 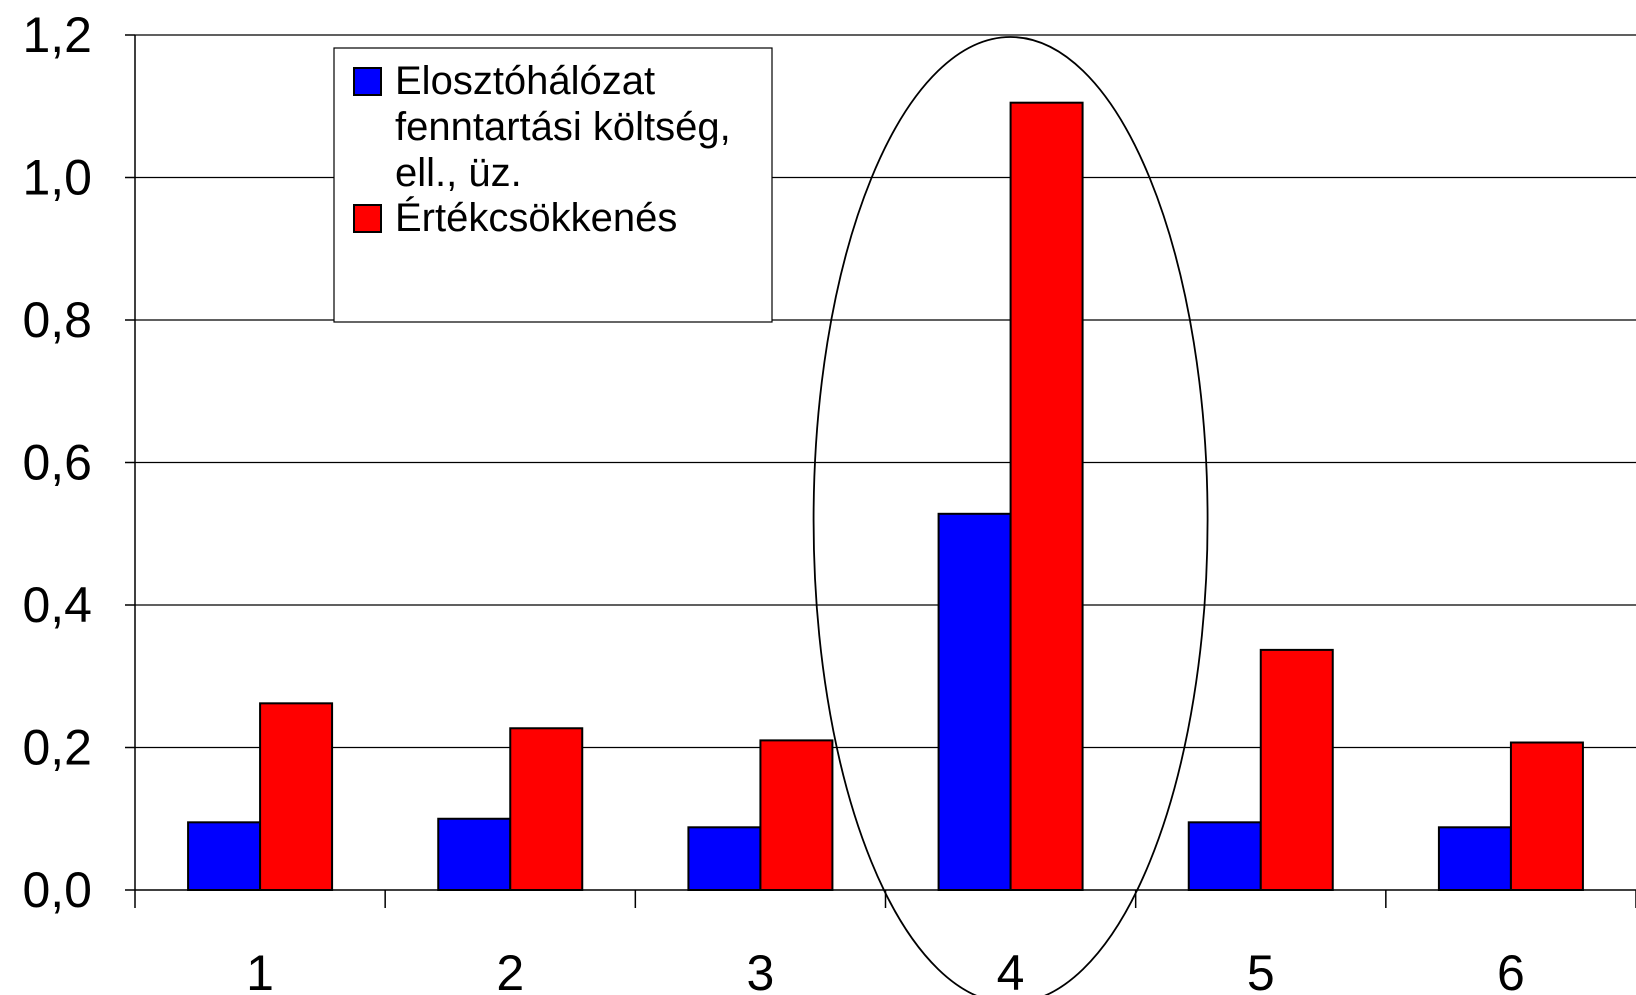 What do you see at coordinates (563, 127) in the screenshot?
I see `legend-label: fenntartási költség,` at bounding box center [563, 127].